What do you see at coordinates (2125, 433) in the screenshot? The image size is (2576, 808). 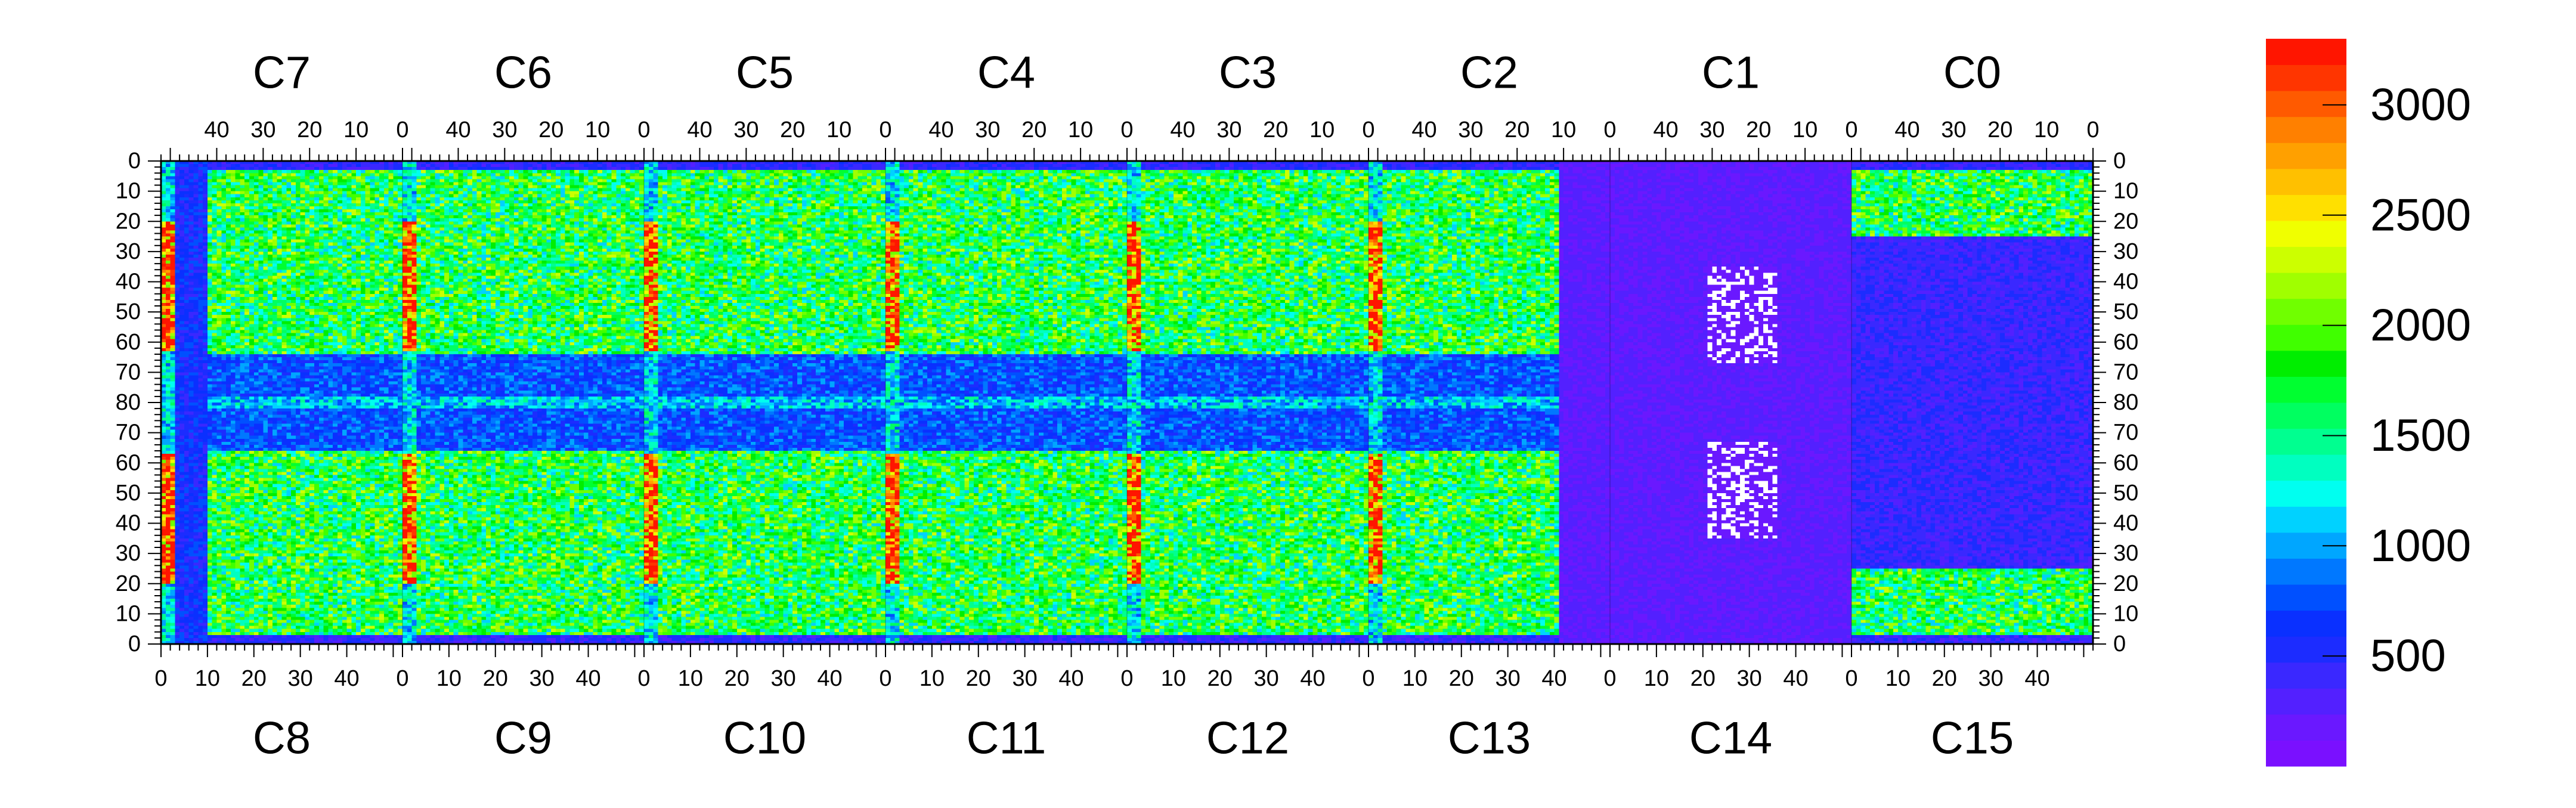 I see `right-tick-label: 70` at bounding box center [2125, 433].